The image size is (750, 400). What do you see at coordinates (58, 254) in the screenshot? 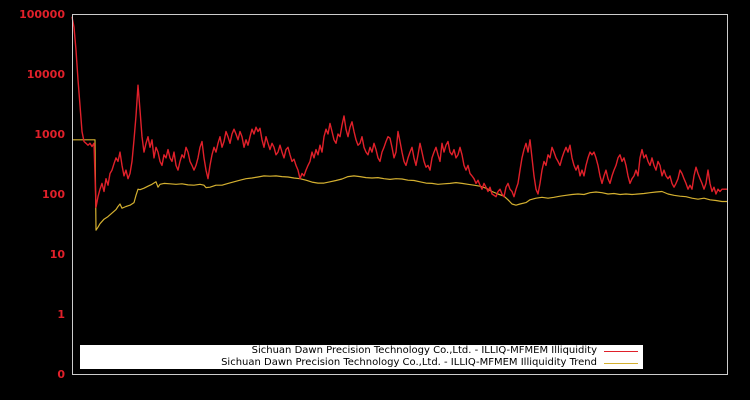
I see `y-tick-label: 10` at bounding box center [58, 254].